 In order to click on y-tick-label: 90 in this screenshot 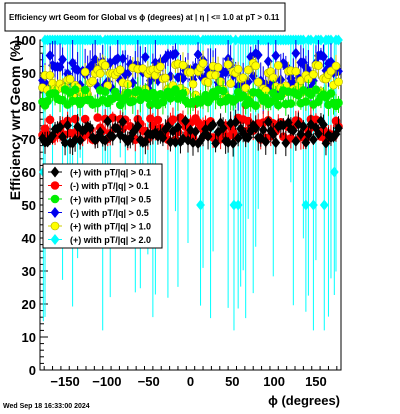, I will do `click(29, 73)`.